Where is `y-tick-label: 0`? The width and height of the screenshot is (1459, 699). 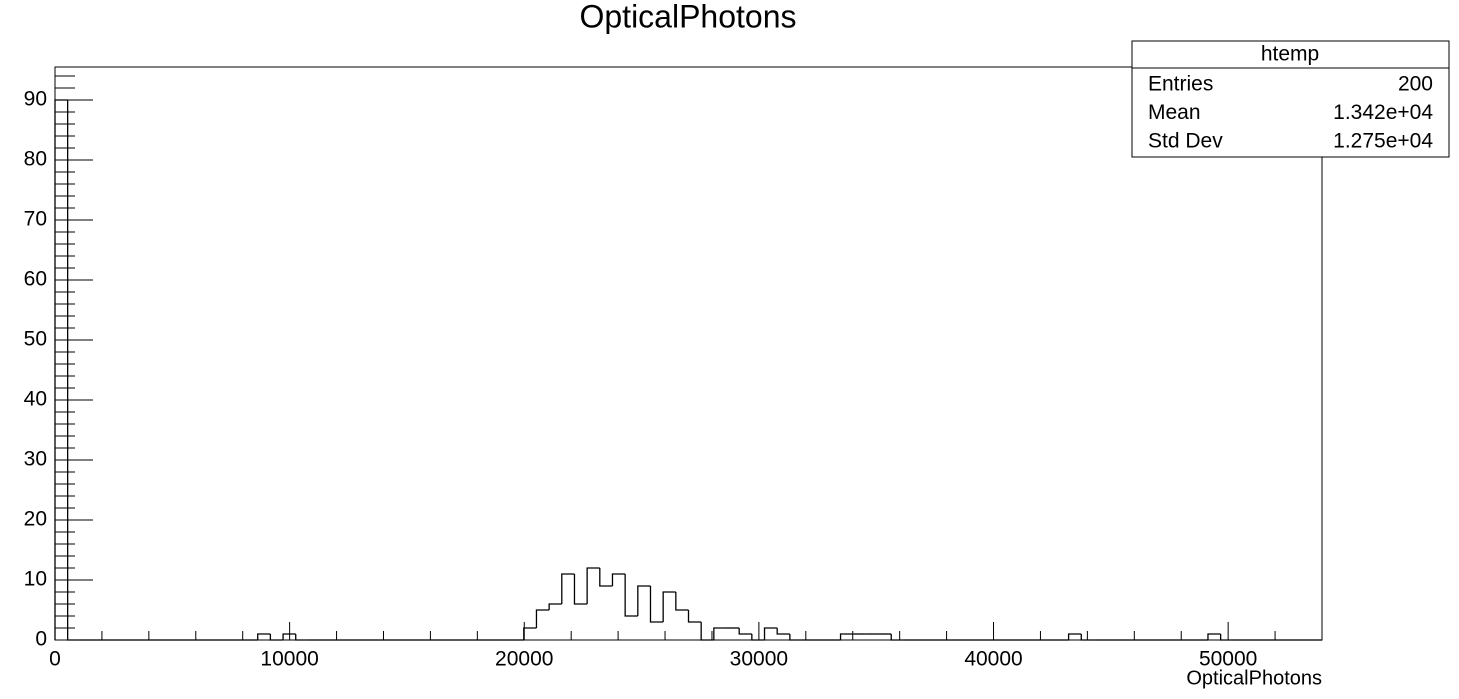
y-tick-label: 0 is located at coordinates (41, 639).